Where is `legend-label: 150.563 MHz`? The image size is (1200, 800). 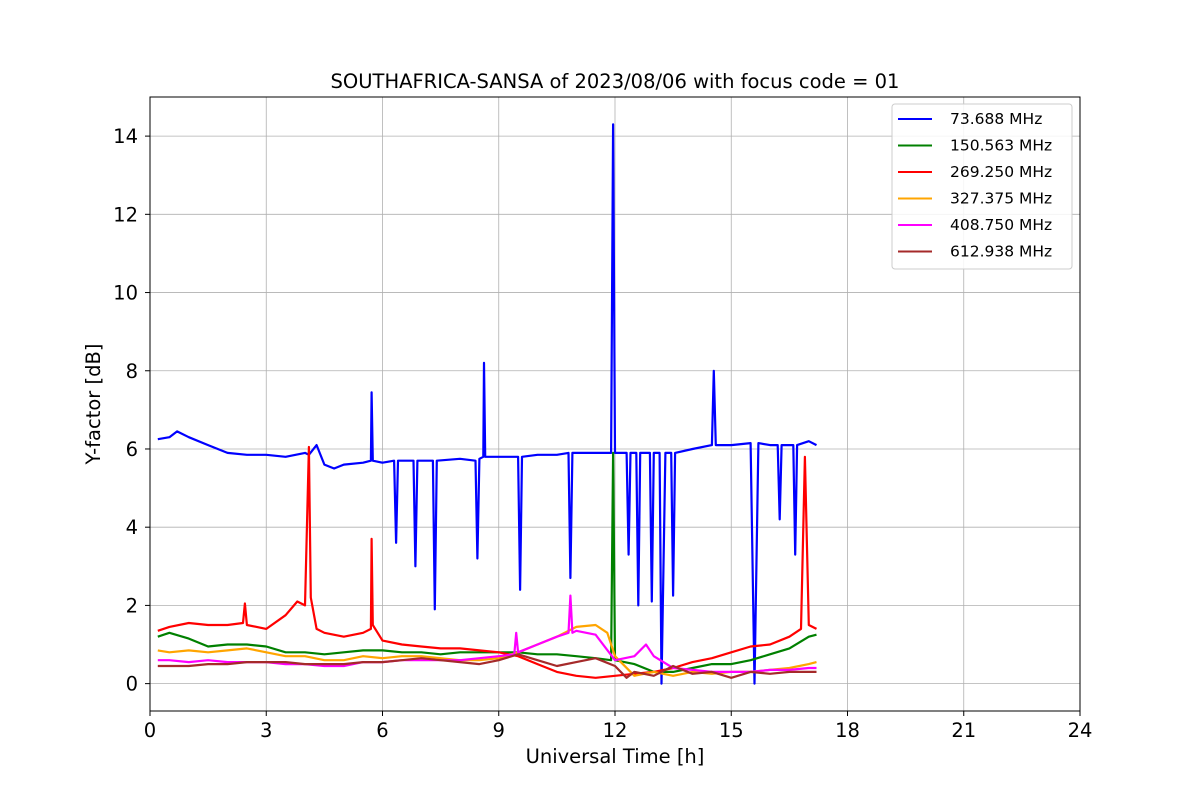
legend-label: 150.563 MHz is located at coordinates (1001, 146).